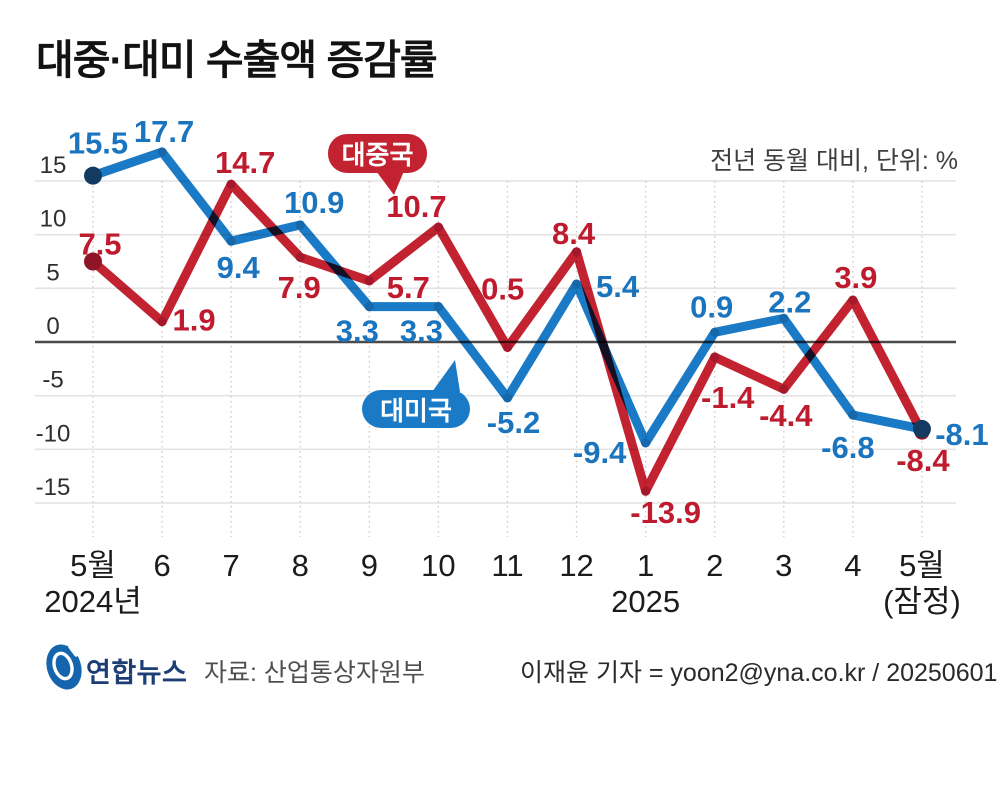 Image resolution: width=1004 pixels, height=795 pixels. Describe the element at coordinates (855, 277) in the screenshot. I see `value-label-china-11: 3.9` at that location.